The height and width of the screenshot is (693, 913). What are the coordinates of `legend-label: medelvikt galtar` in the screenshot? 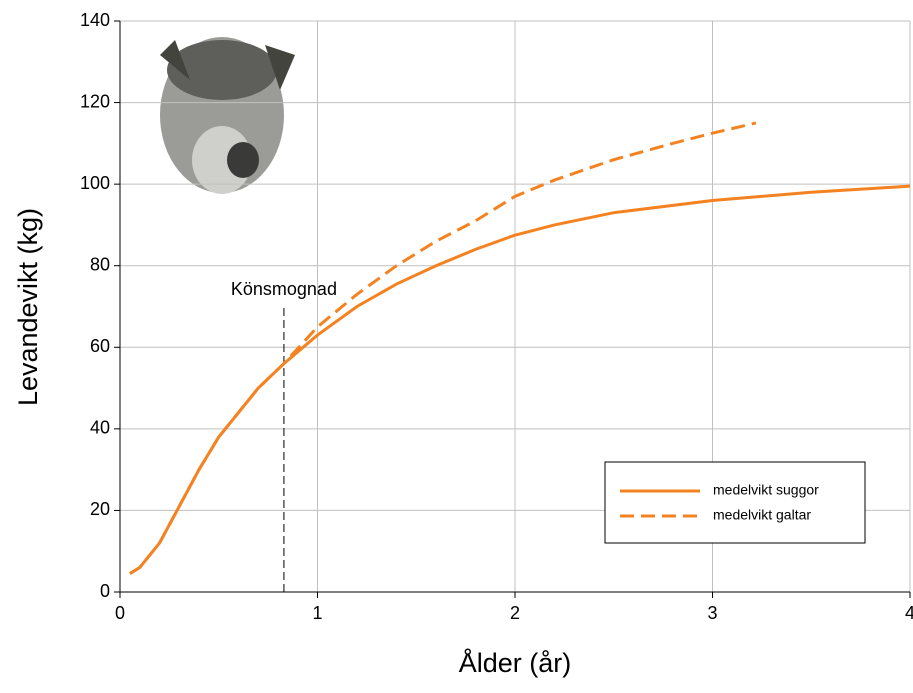 It's located at (762, 515).